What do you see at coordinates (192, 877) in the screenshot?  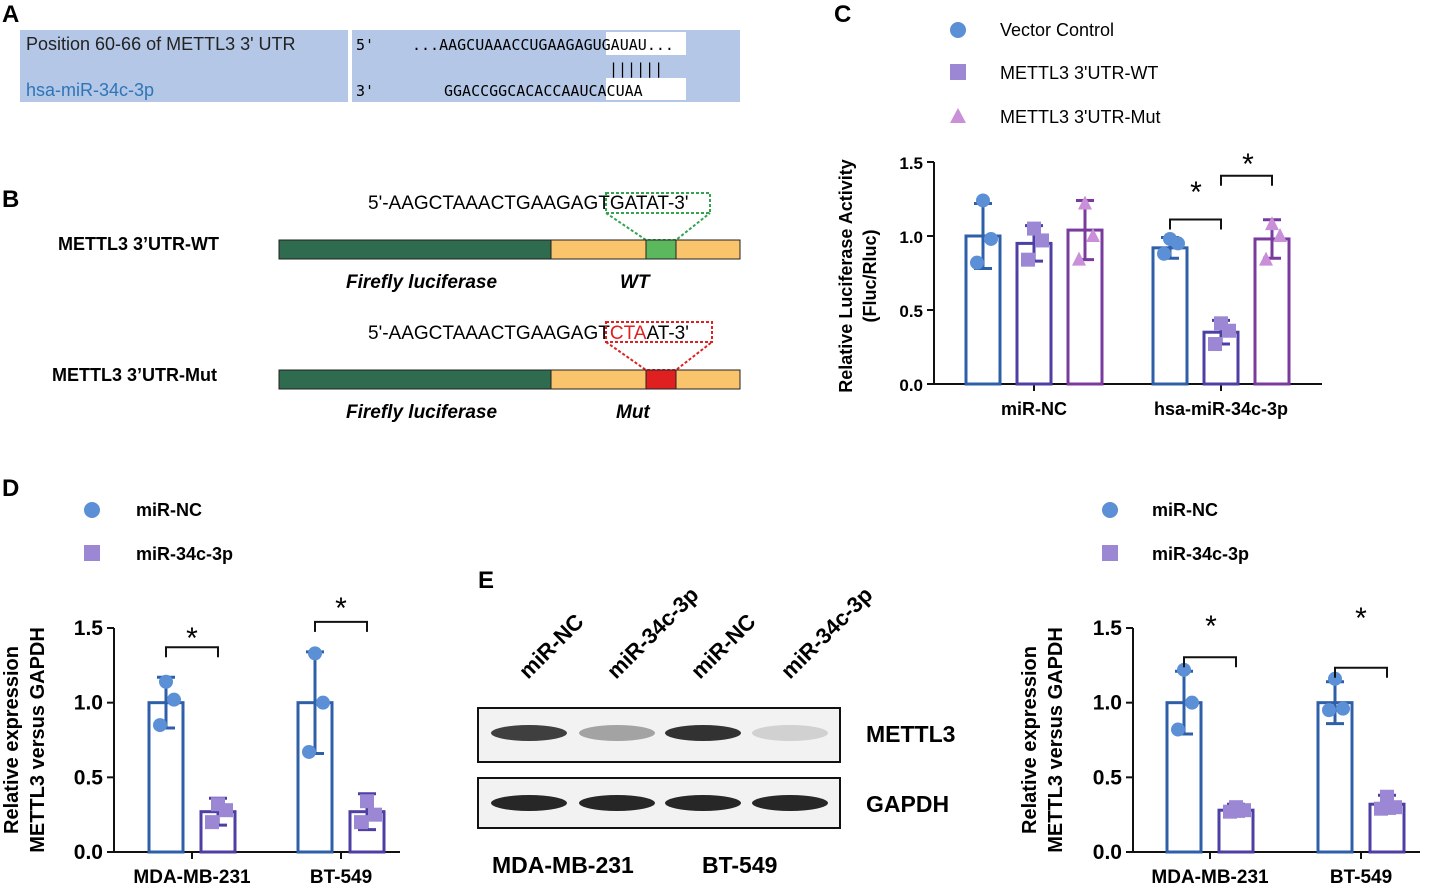 I see `x-tick-label: MDA-MB-231` at bounding box center [192, 877].